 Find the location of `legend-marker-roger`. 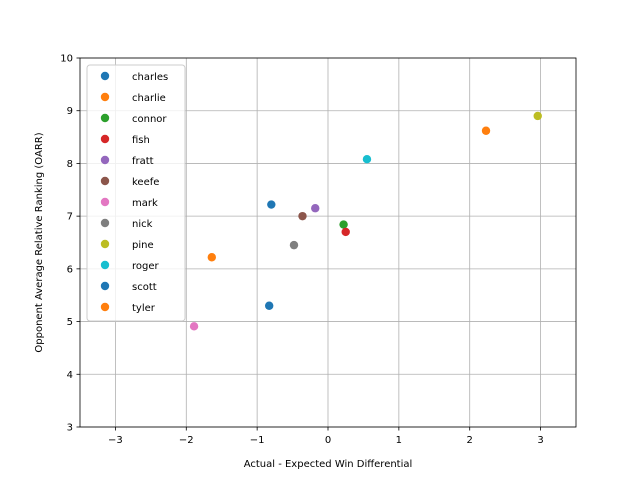

legend-marker-roger is located at coordinates (105, 265).